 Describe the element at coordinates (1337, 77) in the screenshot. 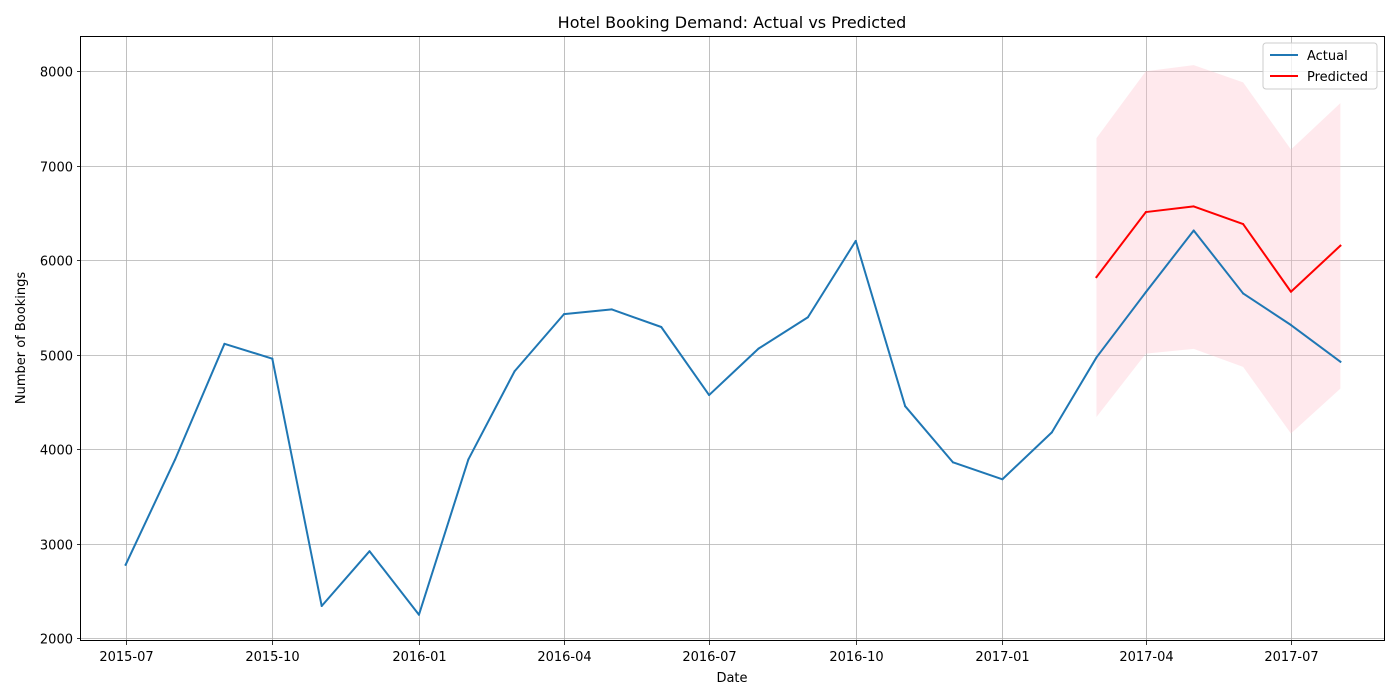

I see `legend-label-predicted: Predicted` at that location.